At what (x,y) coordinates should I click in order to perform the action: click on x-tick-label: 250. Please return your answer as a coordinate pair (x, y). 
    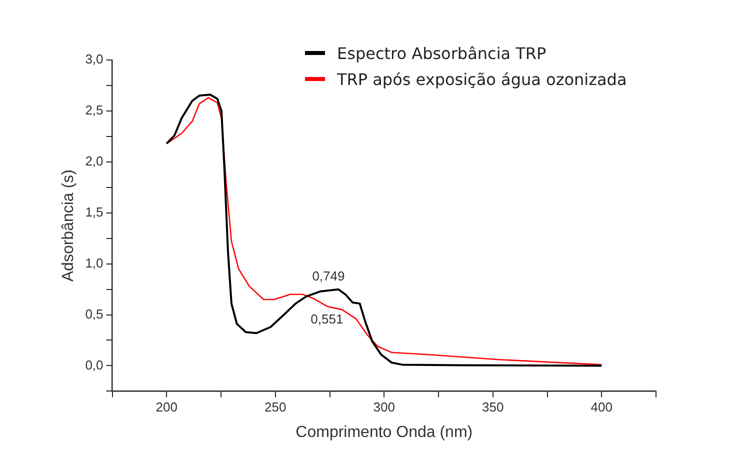
    Looking at the image, I should click on (275, 407).